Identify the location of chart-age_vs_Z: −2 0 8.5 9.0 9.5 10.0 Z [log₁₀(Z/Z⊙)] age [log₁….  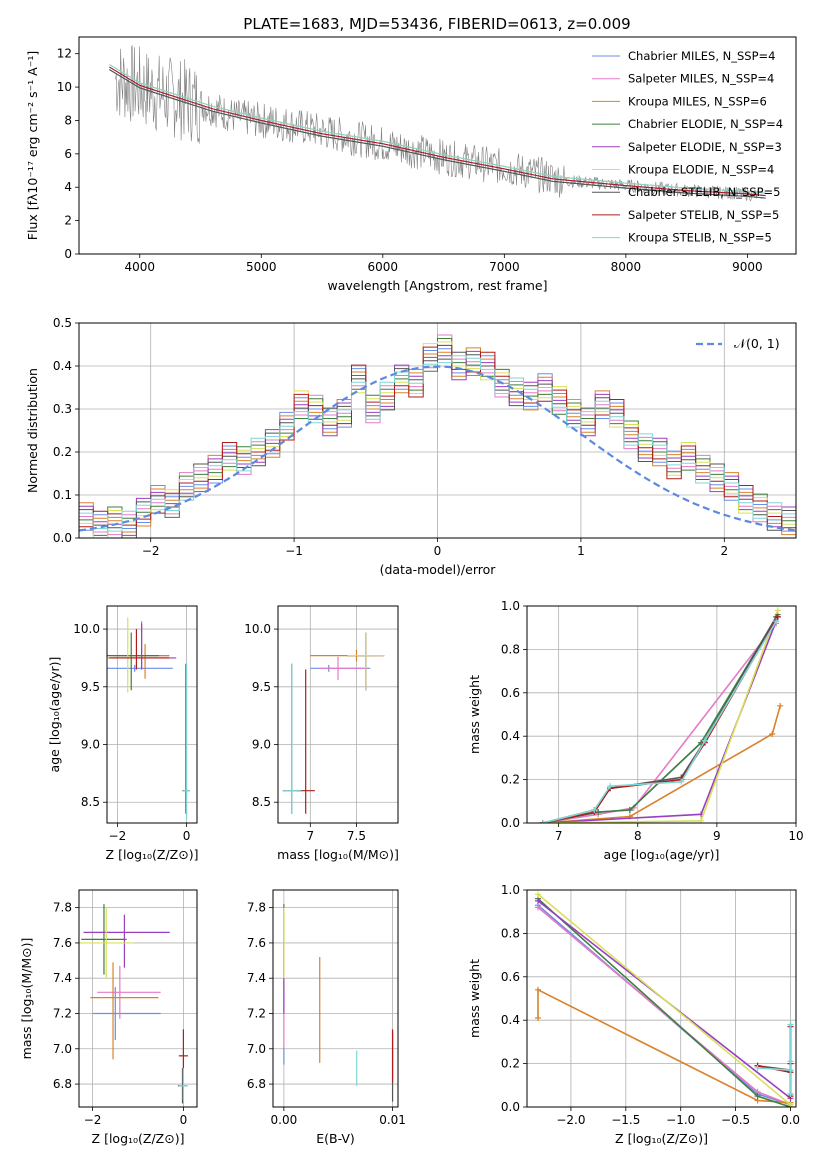
(122, 733).